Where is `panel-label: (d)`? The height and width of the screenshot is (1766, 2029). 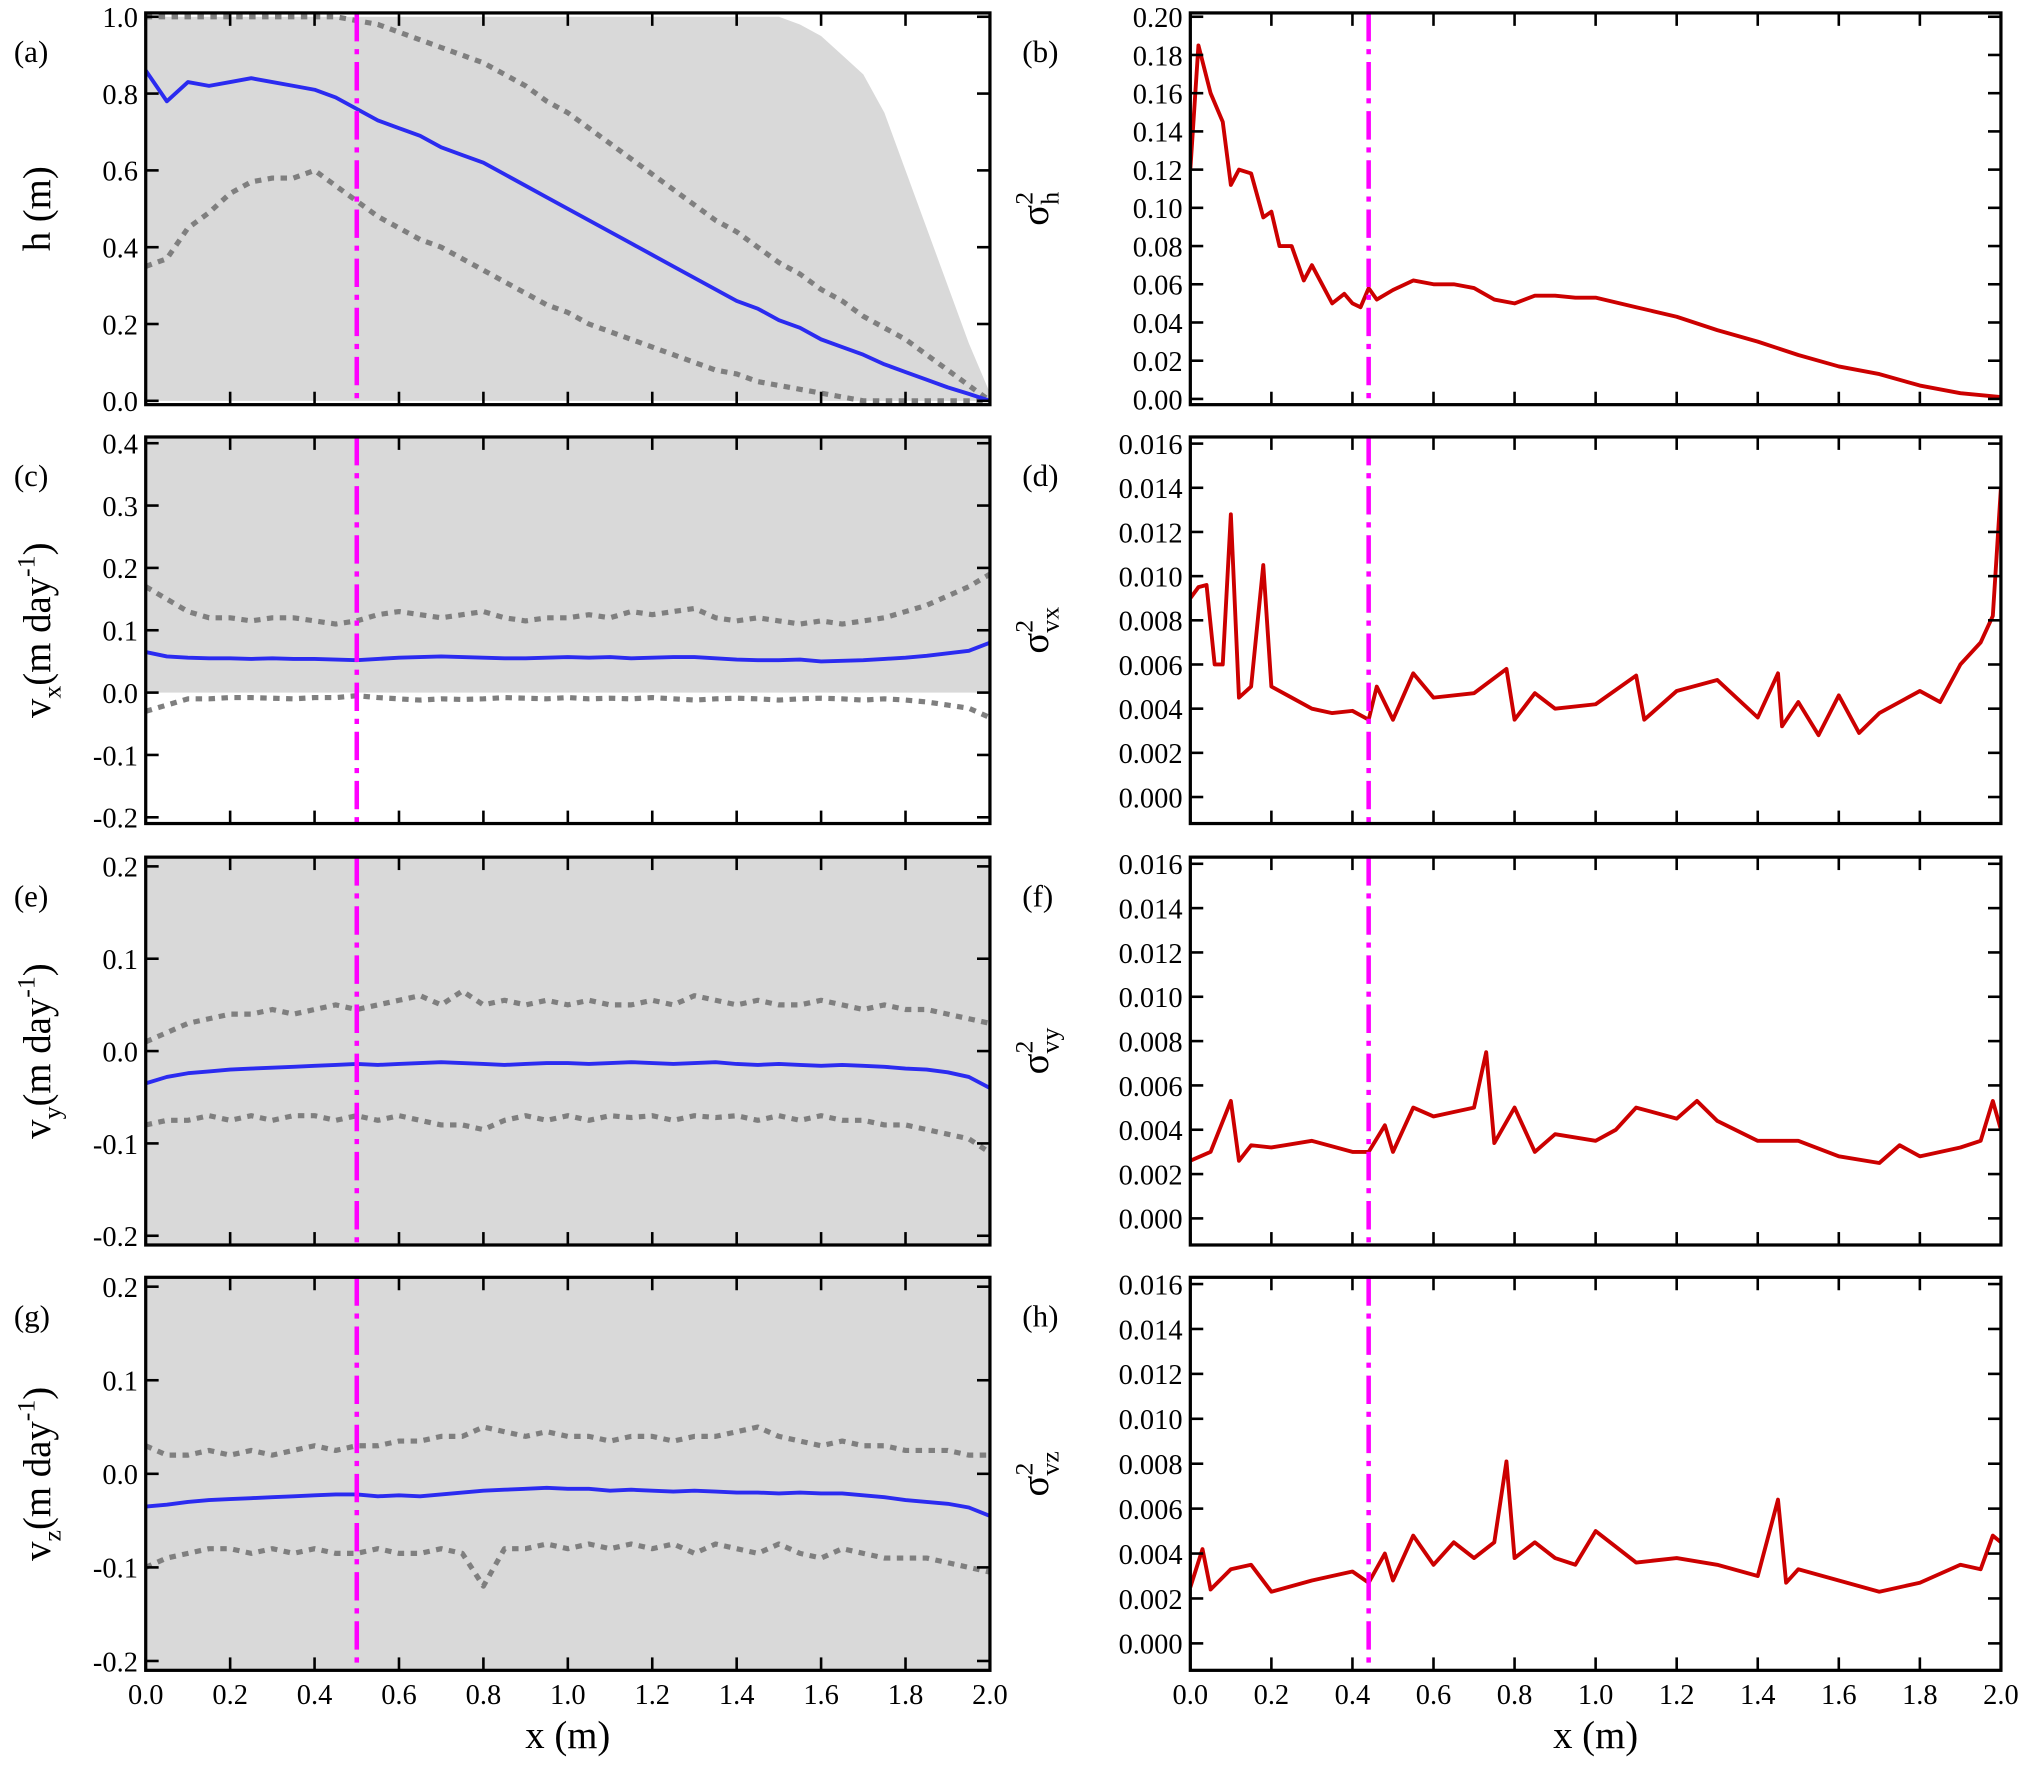
panel-label: (d) is located at coordinates (1040, 475).